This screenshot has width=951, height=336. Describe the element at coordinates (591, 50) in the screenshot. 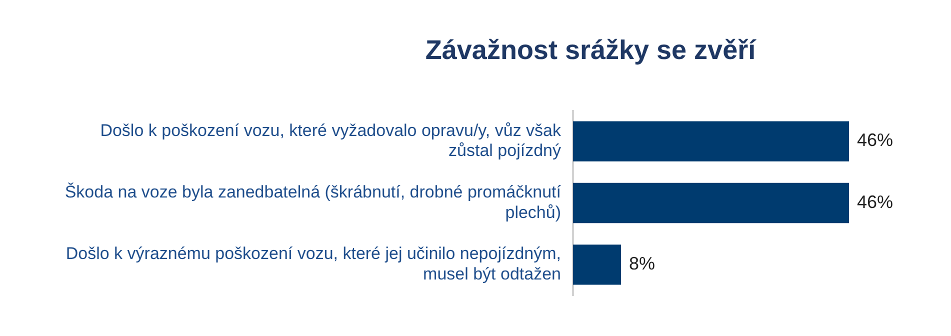

I see `chart-title: Závažnost srážky se zvěří` at that location.